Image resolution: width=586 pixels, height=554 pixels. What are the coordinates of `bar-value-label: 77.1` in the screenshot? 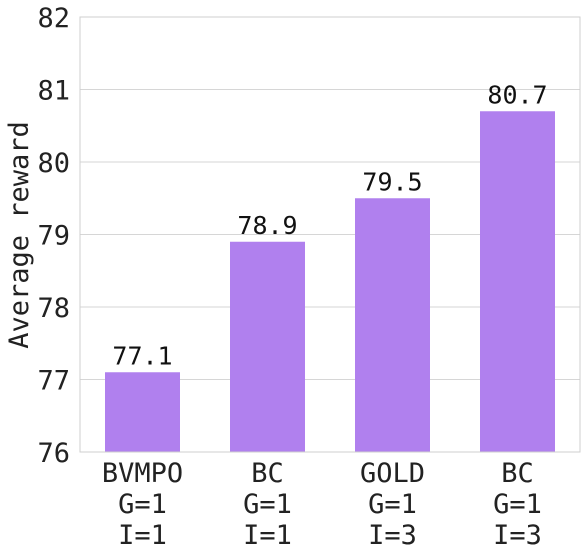 It's located at (142, 355).